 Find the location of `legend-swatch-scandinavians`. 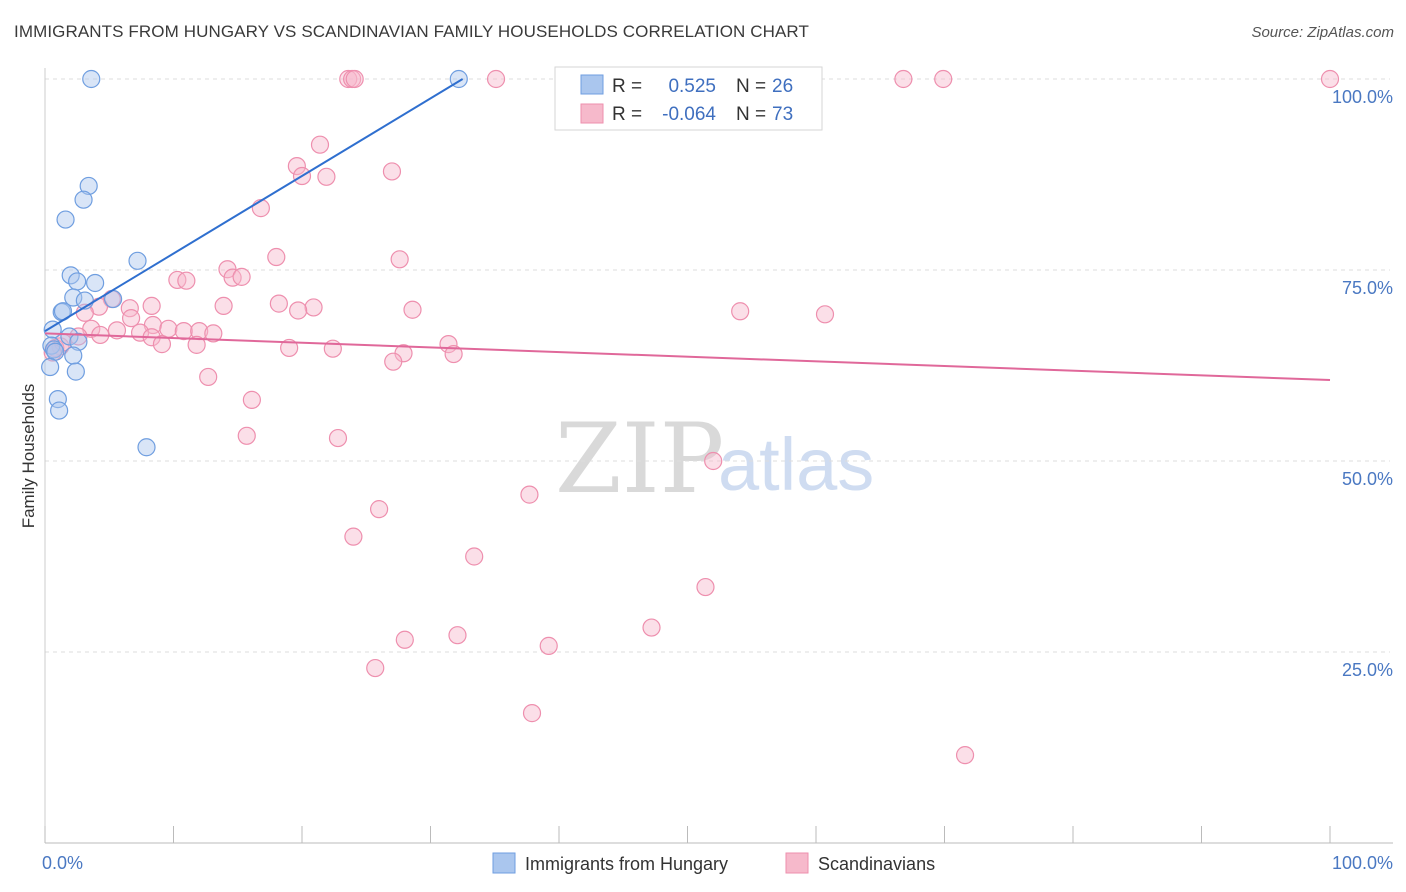

legend-swatch-scandinavians is located at coordinates (592, 113).